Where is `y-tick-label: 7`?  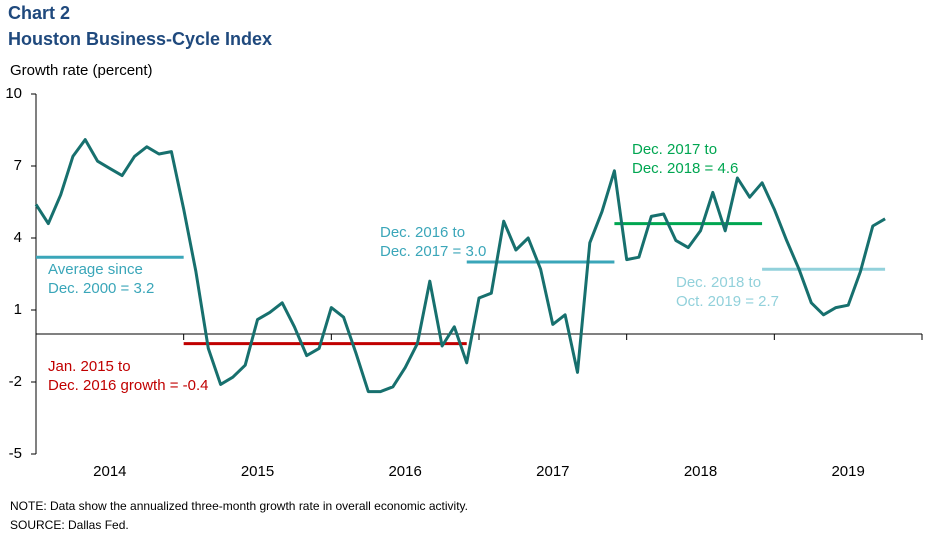 y-tick-label: 7 is located at coordinates (18, 165).